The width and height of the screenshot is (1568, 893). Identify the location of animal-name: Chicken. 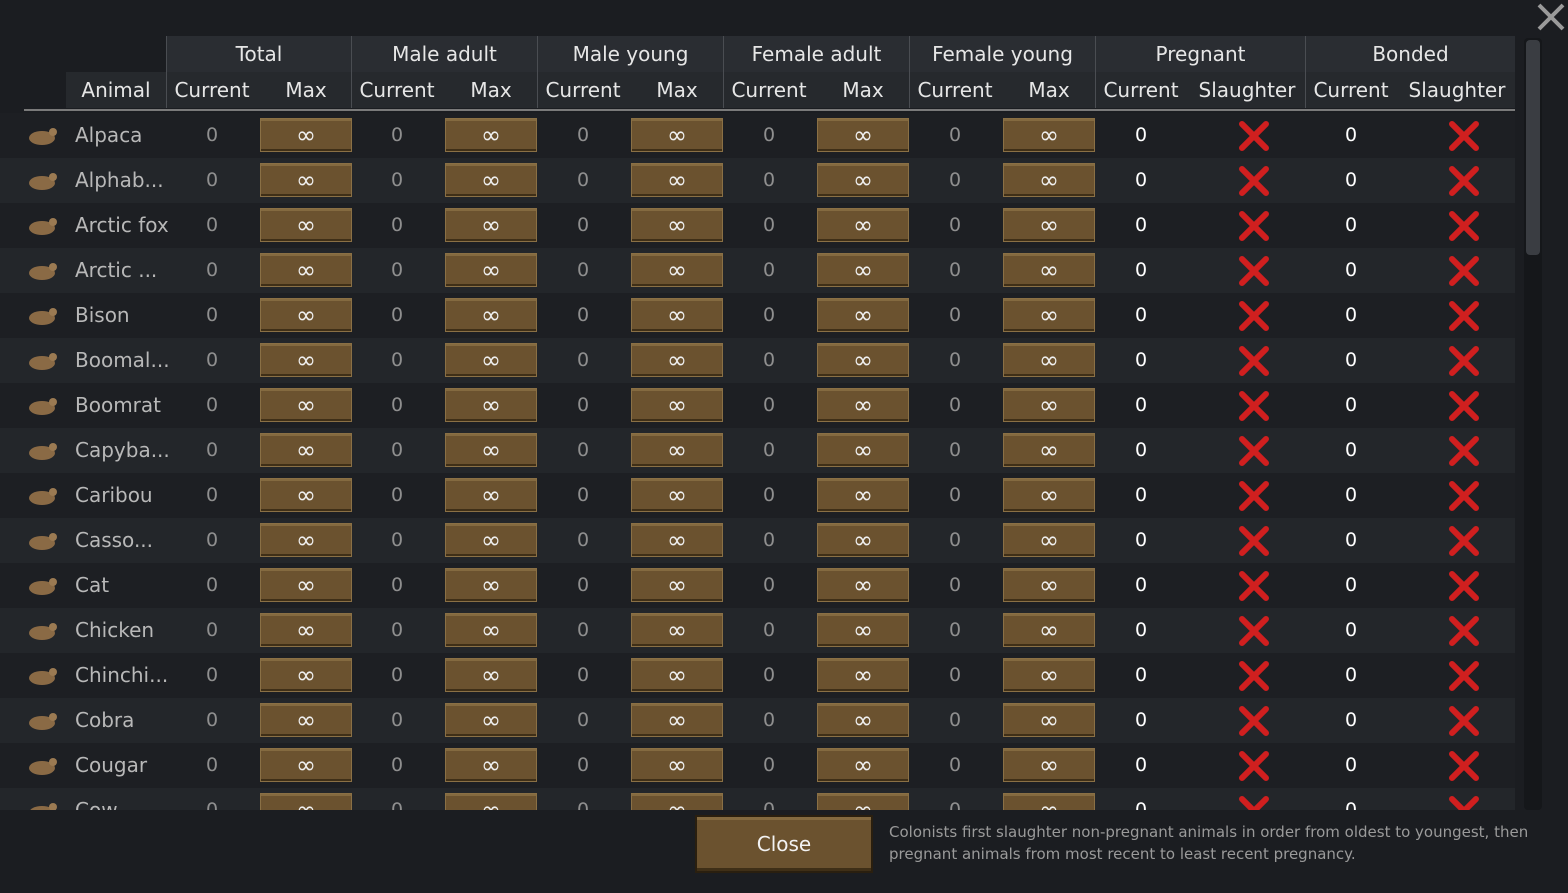
(115, 630).